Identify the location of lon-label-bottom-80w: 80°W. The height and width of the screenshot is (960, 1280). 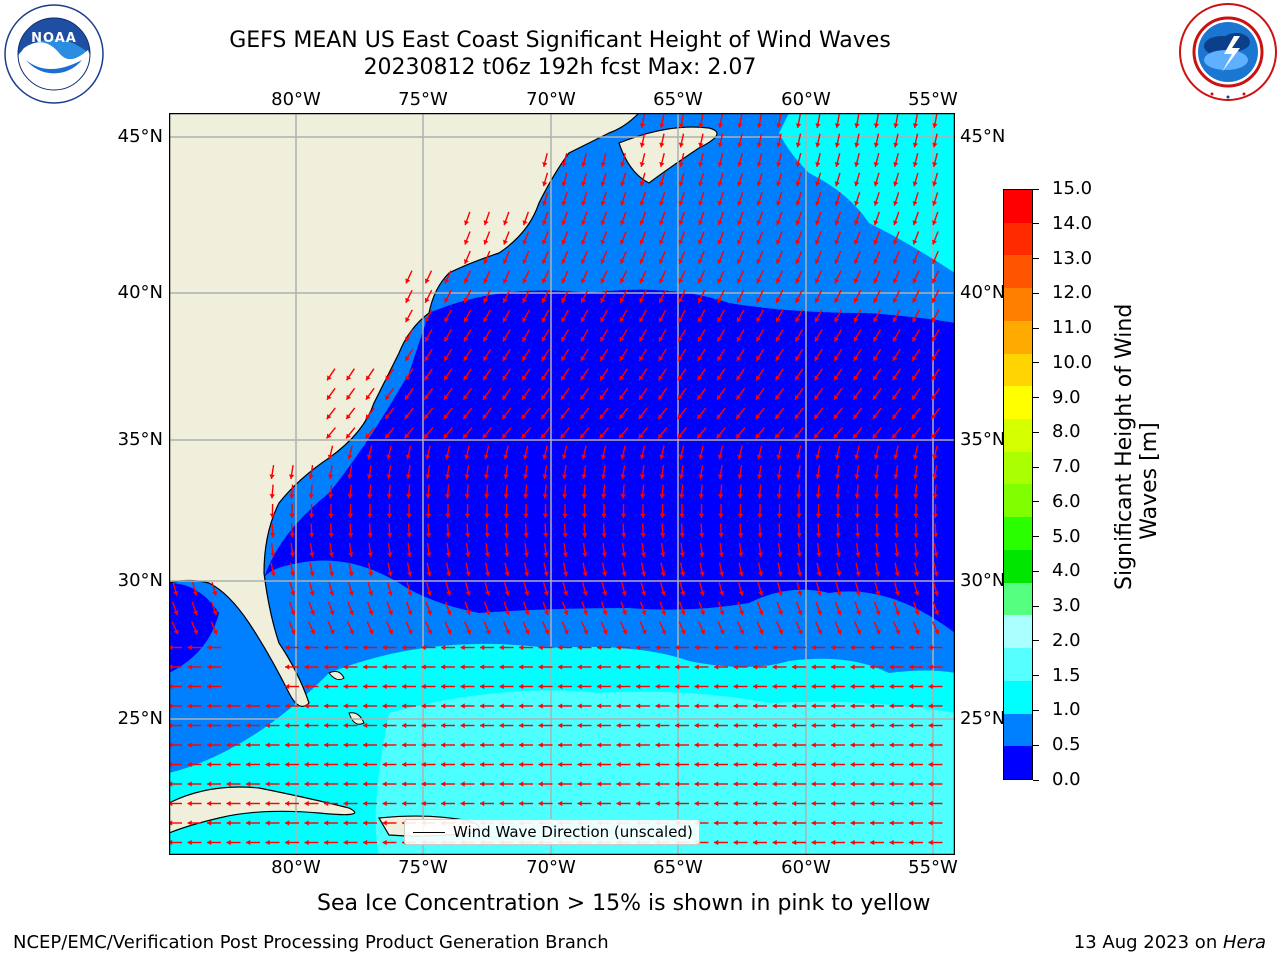
(296, 867).